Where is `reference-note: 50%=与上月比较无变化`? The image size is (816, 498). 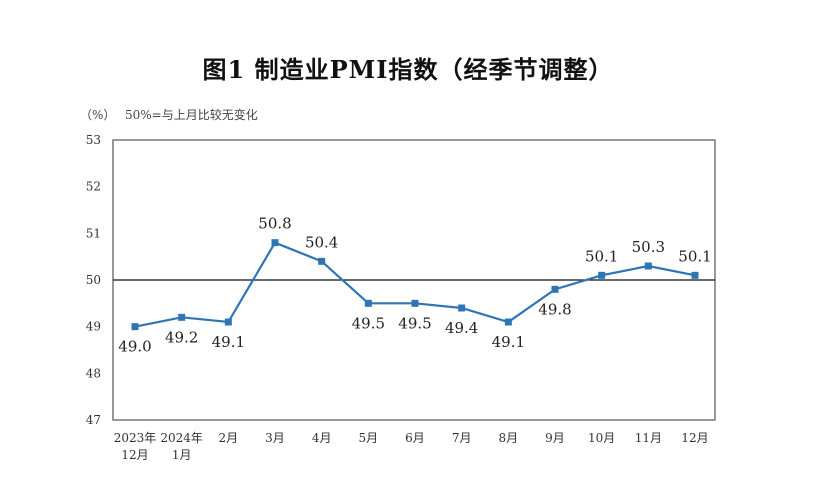
reference-note: 50%=与上月比较无变化 is located at coordinates (191, 115).